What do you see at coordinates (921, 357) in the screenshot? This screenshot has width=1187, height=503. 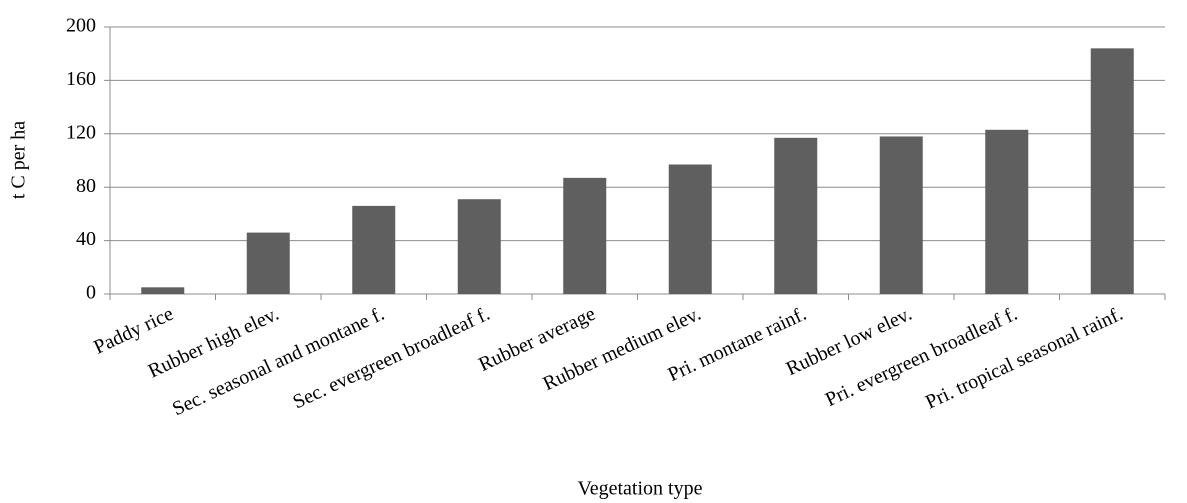 I see `x-tick-label: Pri. evergreen broadleaf f.` at bounding box center [921, 357].